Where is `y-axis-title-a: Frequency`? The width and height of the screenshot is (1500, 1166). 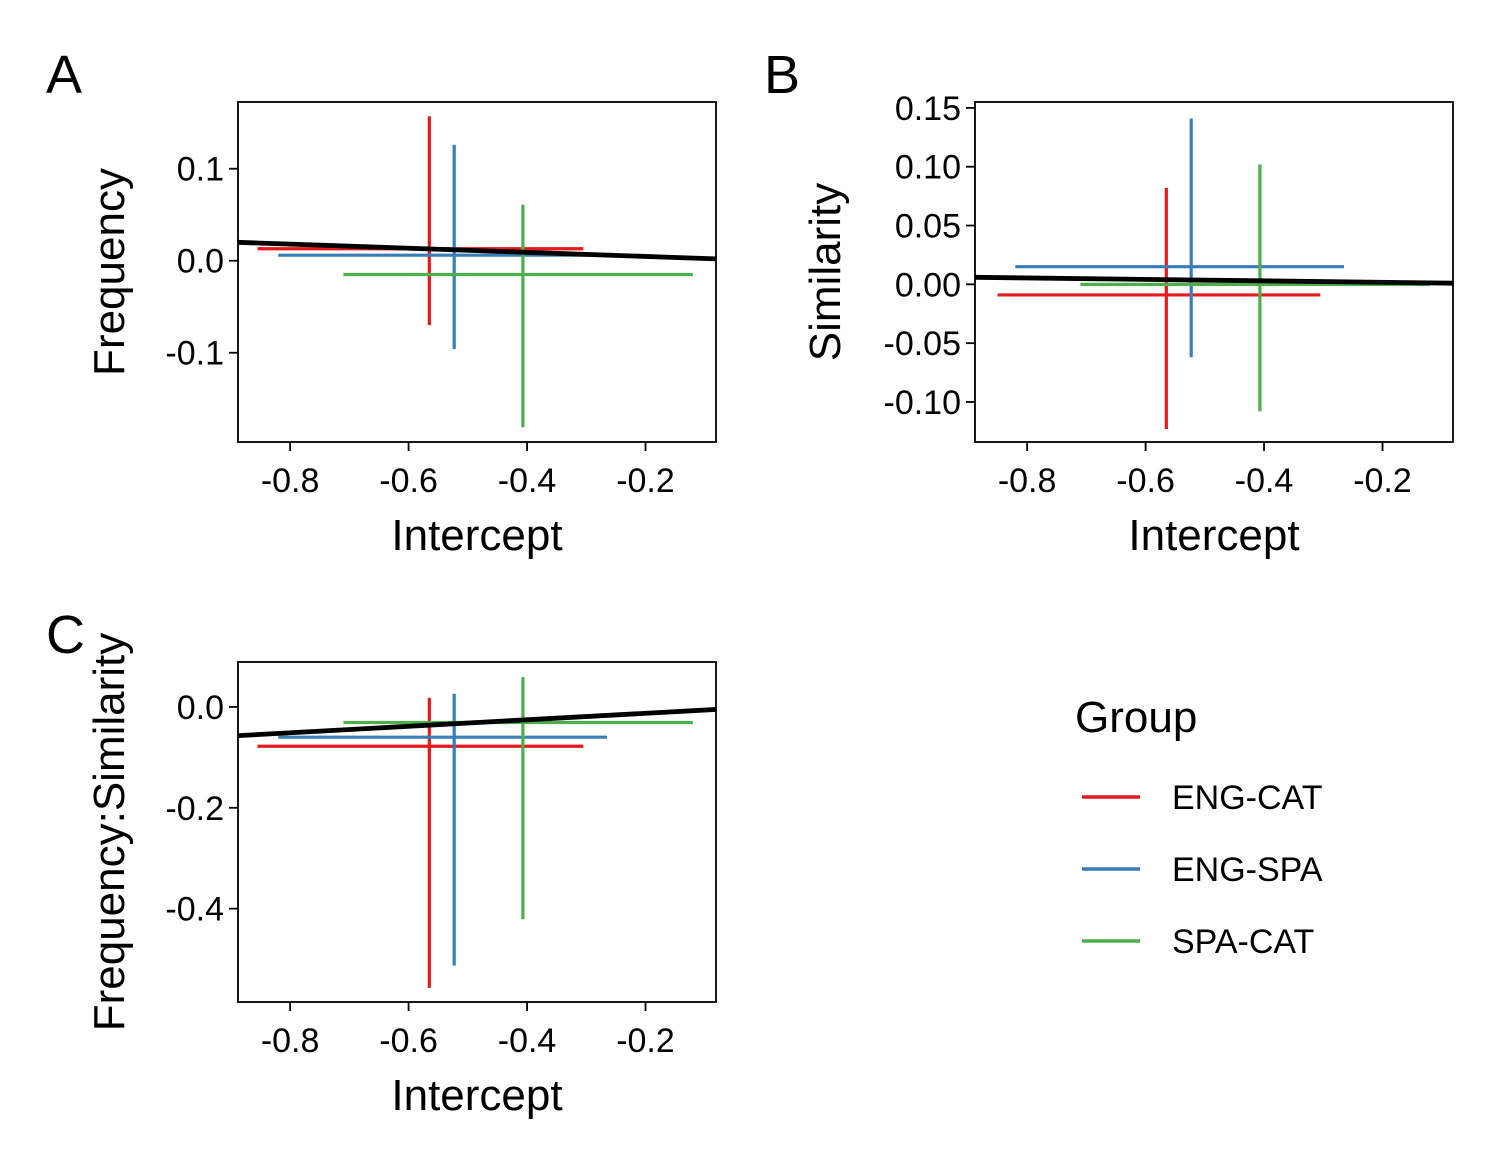
y-axis-title-a: Frequency is located at coordinates (109, 272).